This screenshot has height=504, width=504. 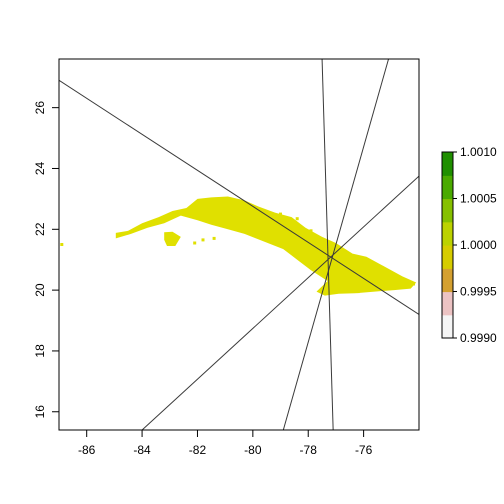 I want to click on colorbar-tick-label: 0.9995, so click(x=478, y=292).